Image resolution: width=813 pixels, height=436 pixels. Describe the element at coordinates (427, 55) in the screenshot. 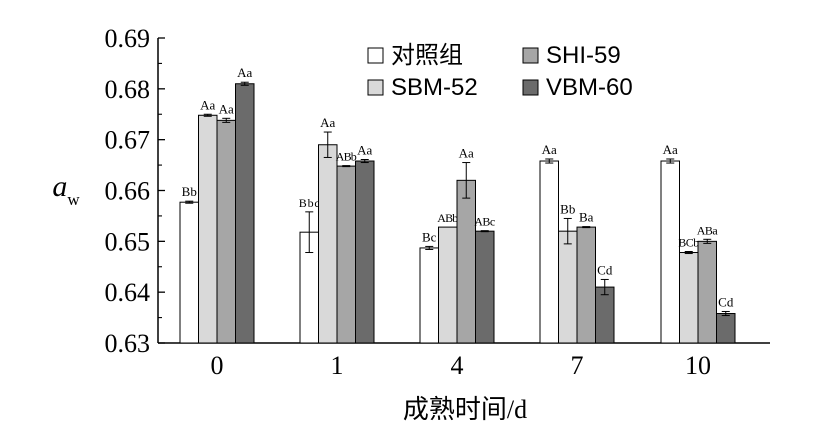

I see `legend-label: 对照组` at that location.